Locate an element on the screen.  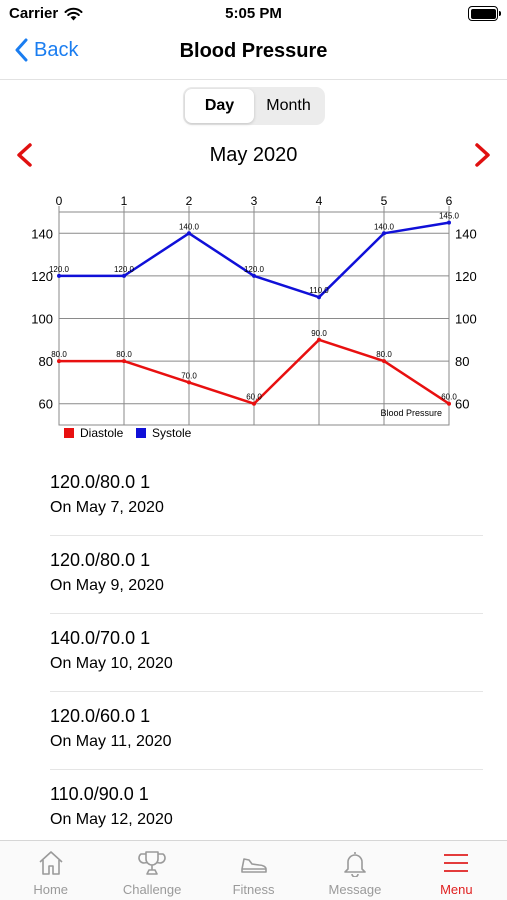
x-tick-label: 6 is located at coordinates (449, 201).